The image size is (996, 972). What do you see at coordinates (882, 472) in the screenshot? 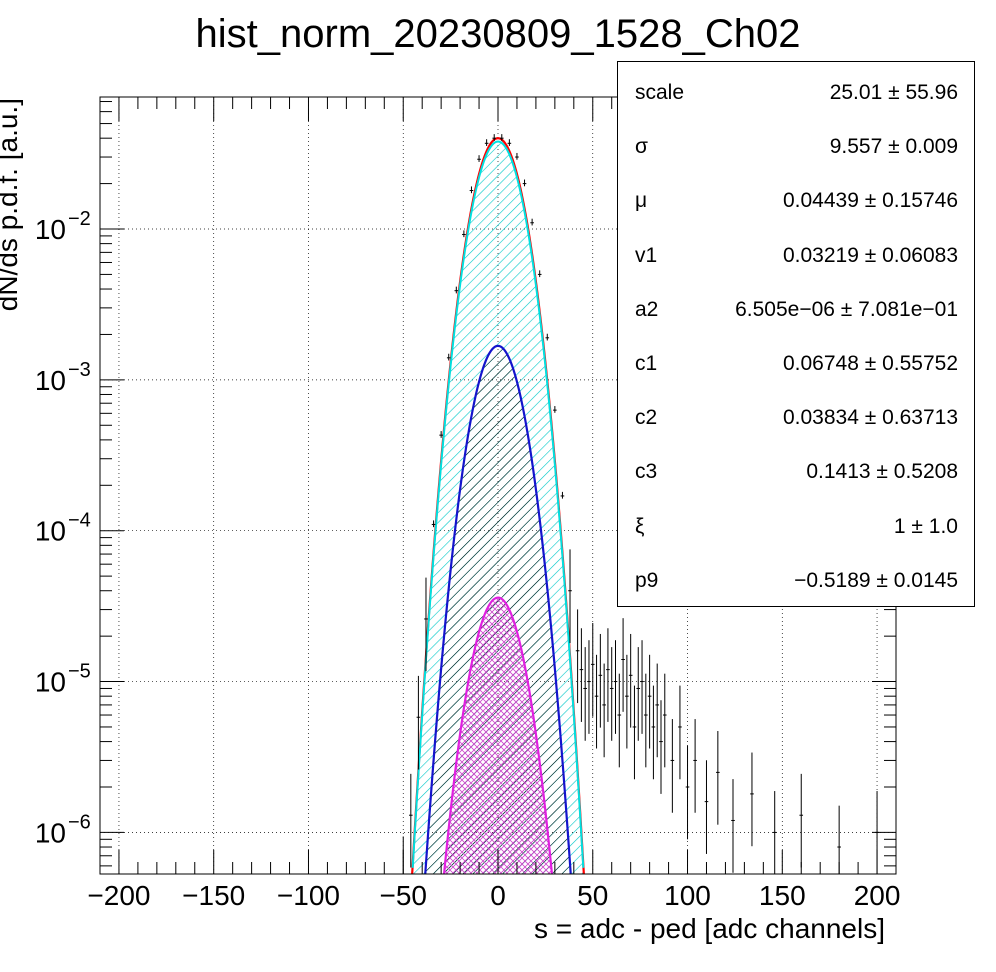
I see `stat-value: 0.1413 ± 0.5208` at bounding box center [882, 472].